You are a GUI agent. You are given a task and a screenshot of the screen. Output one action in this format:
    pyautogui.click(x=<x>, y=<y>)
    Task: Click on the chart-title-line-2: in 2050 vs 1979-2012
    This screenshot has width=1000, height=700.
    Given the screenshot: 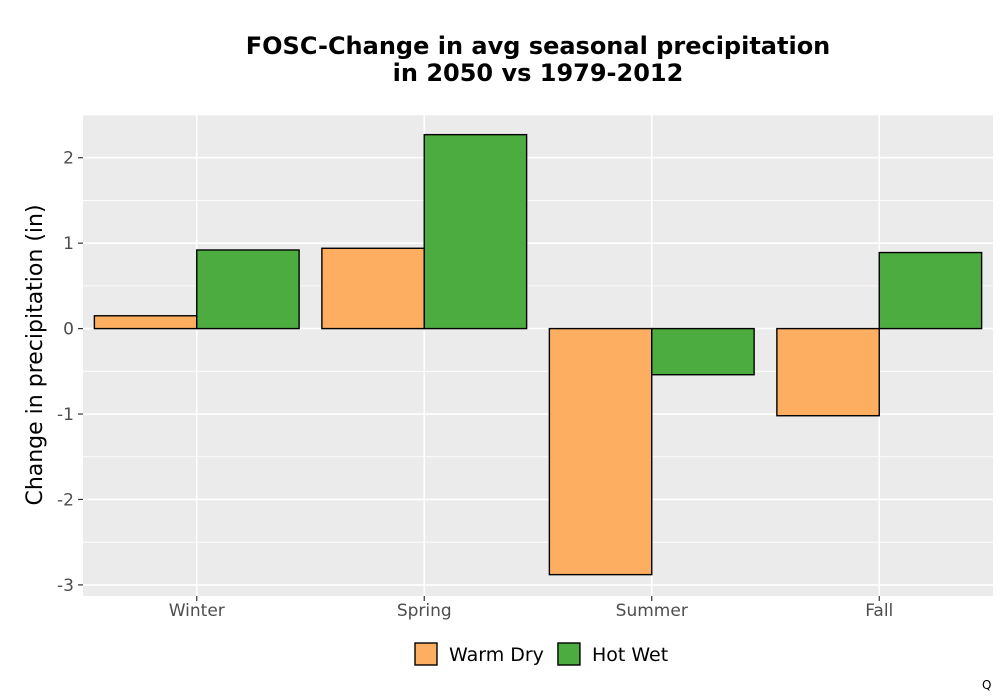 What is the action you would take?
    pyautogui.click(x=538, y=73)
    